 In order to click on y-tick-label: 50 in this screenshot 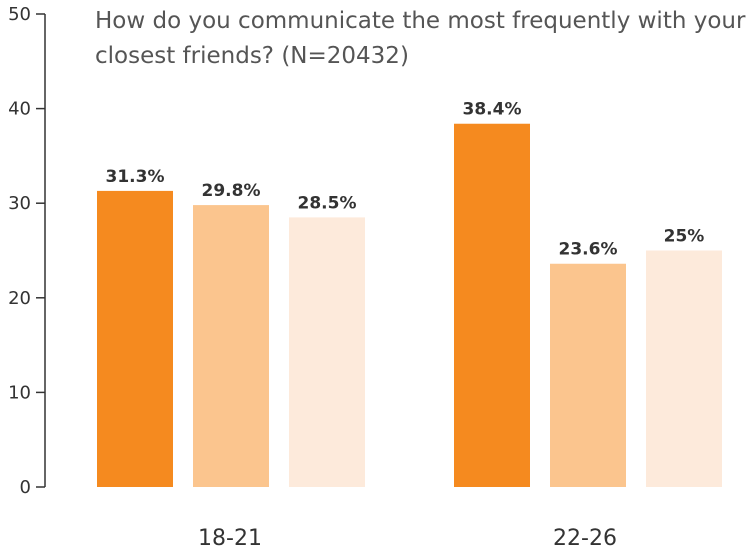, I will do `click(19, 14)`.